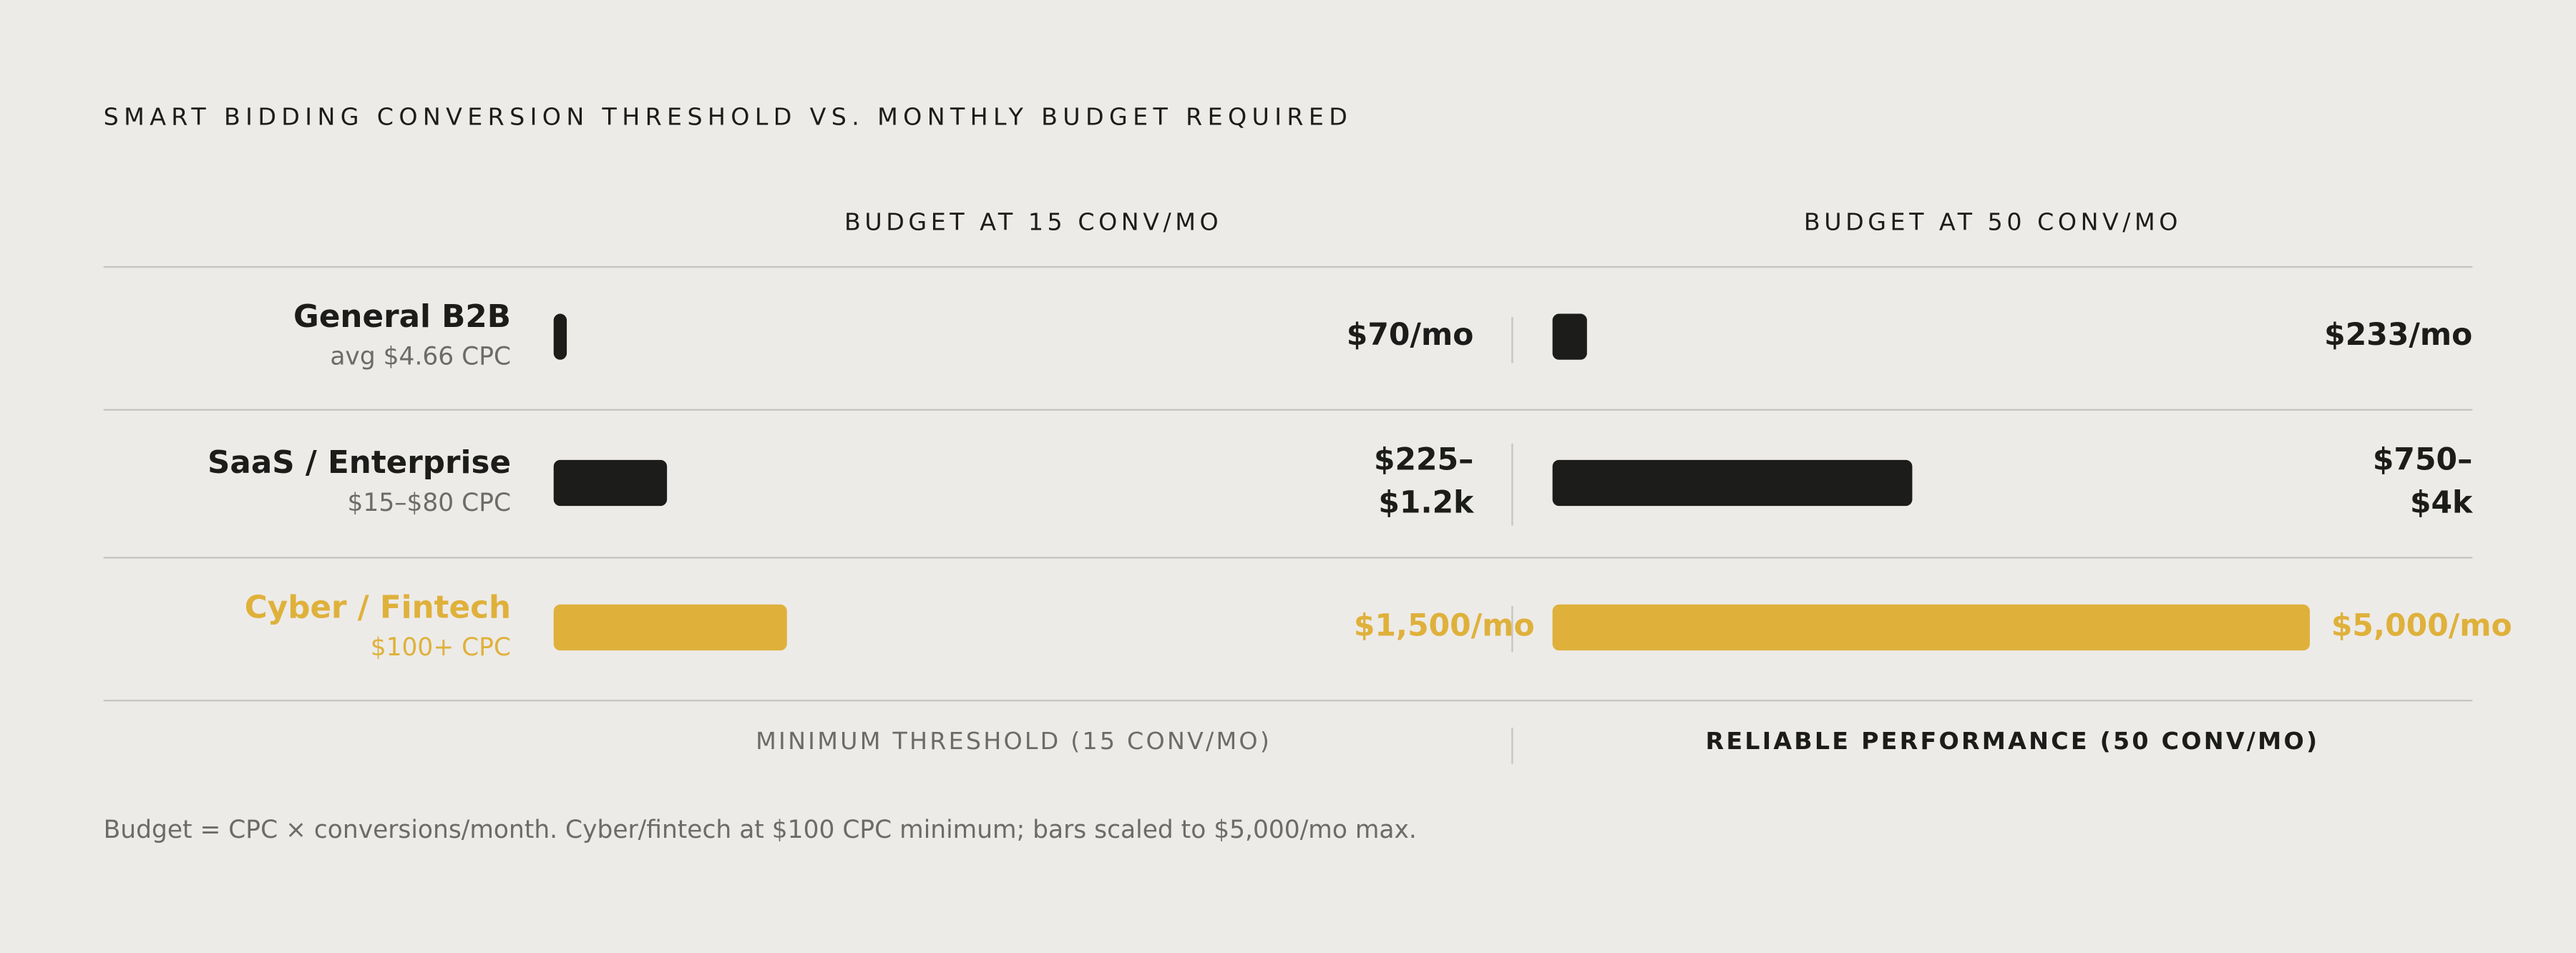 This screenshot has height=953, width=2576. Describe the element at coordinates (378, 608) in the screenshot. I see `row-name: Cyber / Fintech` at that location.